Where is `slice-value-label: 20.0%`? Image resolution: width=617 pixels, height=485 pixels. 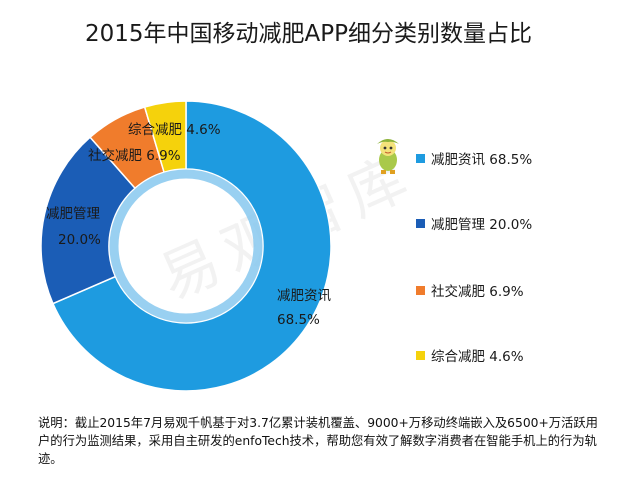 slice-value-label: 20.0% is located at coordinates (79, 240).